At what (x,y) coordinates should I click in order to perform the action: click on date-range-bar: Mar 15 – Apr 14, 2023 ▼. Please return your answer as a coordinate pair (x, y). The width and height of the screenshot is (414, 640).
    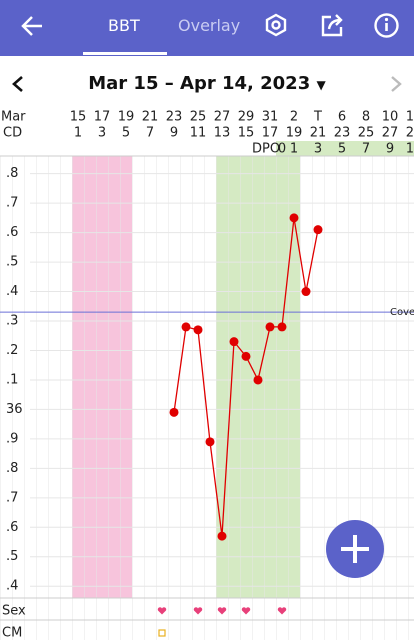
    Looking at the image, I should click on (207, 84).